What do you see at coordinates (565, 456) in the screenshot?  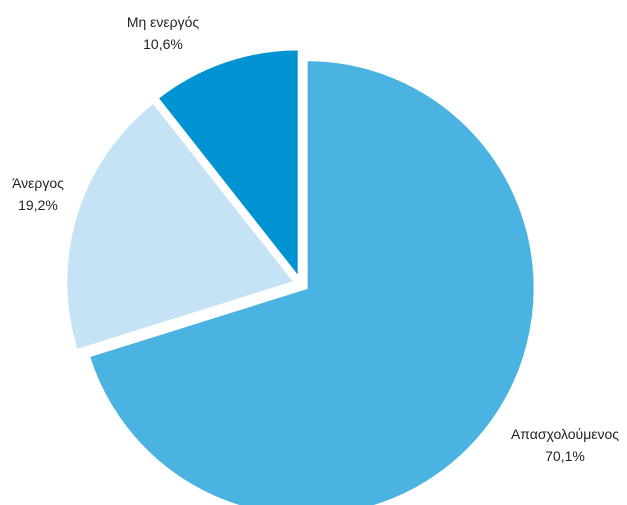 I see `slice-label-employed-value: 70,1%` at bounding box center [565, 456].